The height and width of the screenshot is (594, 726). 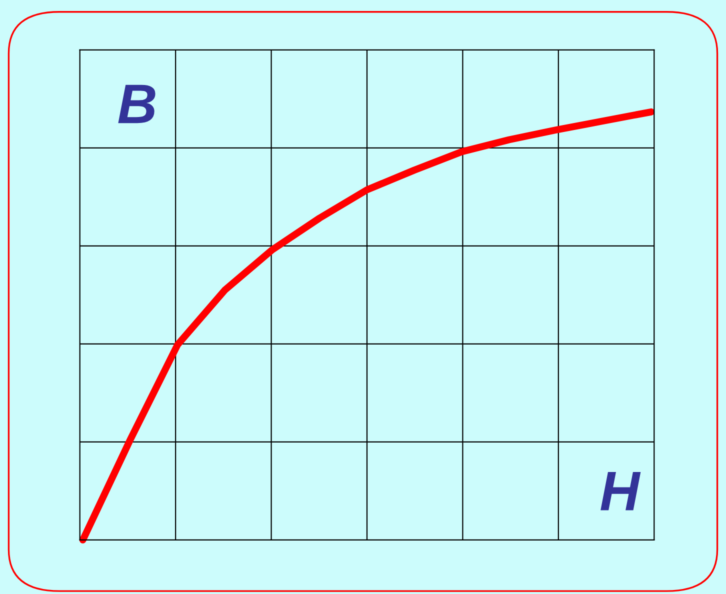 I want to click on y-axis-title: B, so click(x=137, y=104).